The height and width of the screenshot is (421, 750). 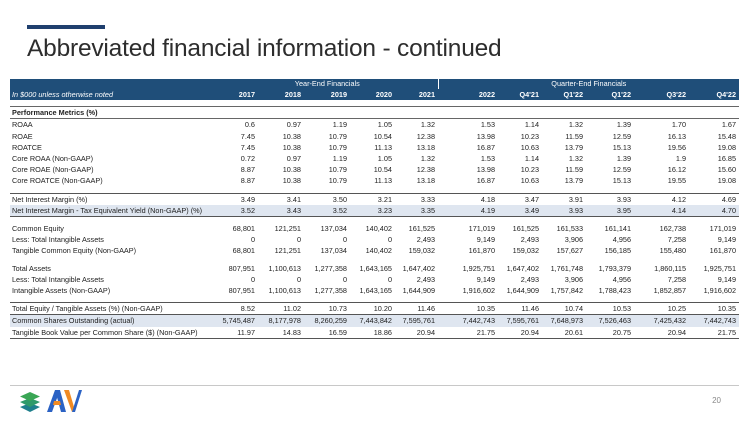 I want to click on table-cell: 10.35, so click(x=714, y=308).